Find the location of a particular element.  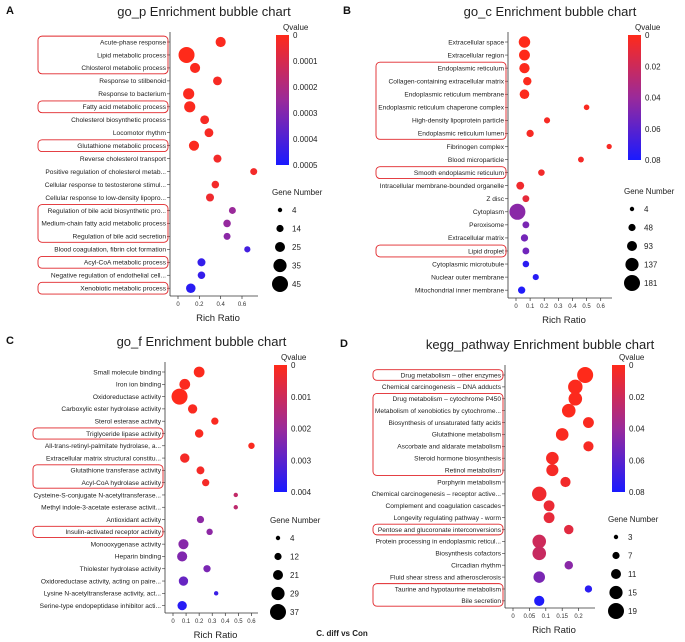

x-tick-label: 0.1 is located at coordinates (546, 617).